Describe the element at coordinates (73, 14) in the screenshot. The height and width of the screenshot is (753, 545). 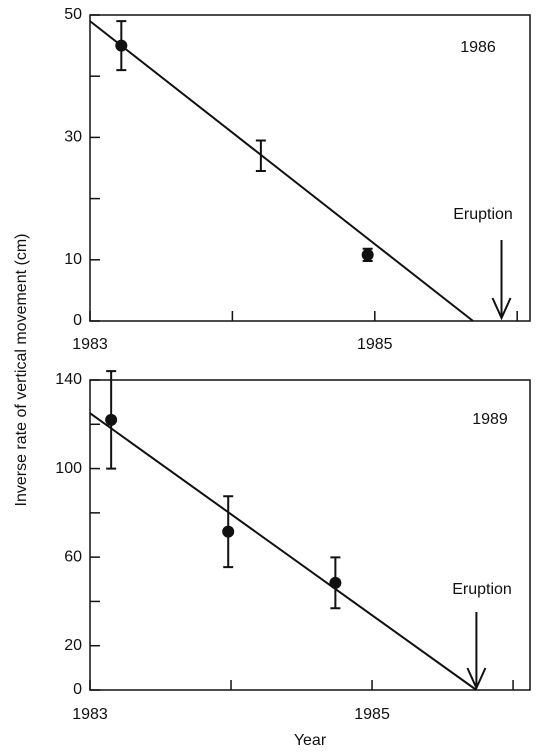
I see `y-tick-label: 50` at that location.